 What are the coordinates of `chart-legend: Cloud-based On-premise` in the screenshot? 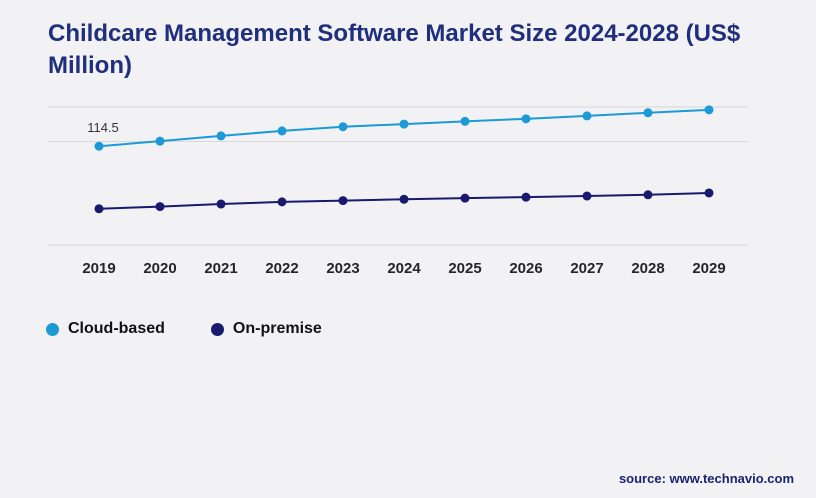 It's located at (431, 329).